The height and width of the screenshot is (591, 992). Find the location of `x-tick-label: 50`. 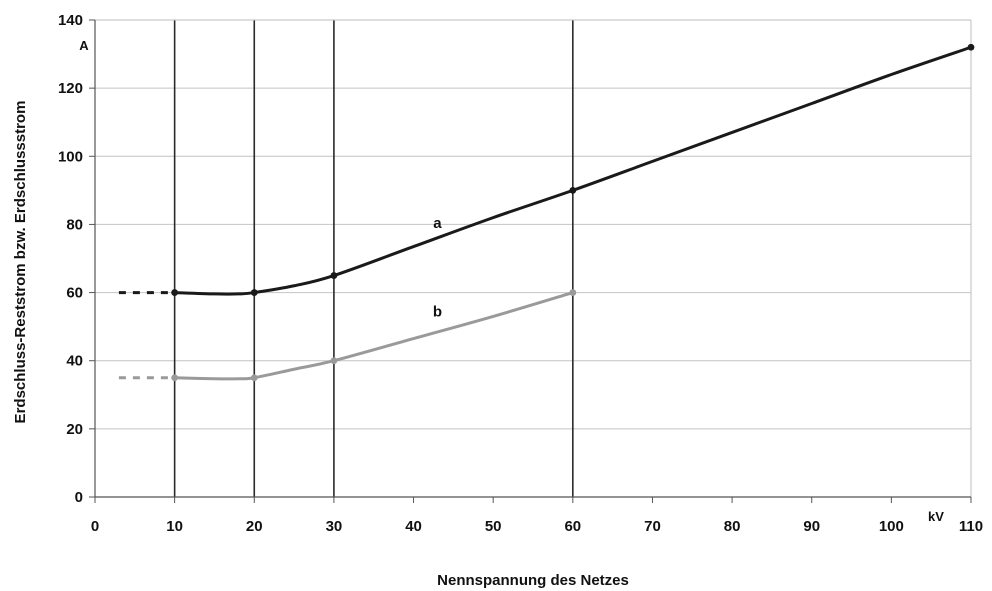

x-tick-label: 50 is located at coordinates (493, 526).